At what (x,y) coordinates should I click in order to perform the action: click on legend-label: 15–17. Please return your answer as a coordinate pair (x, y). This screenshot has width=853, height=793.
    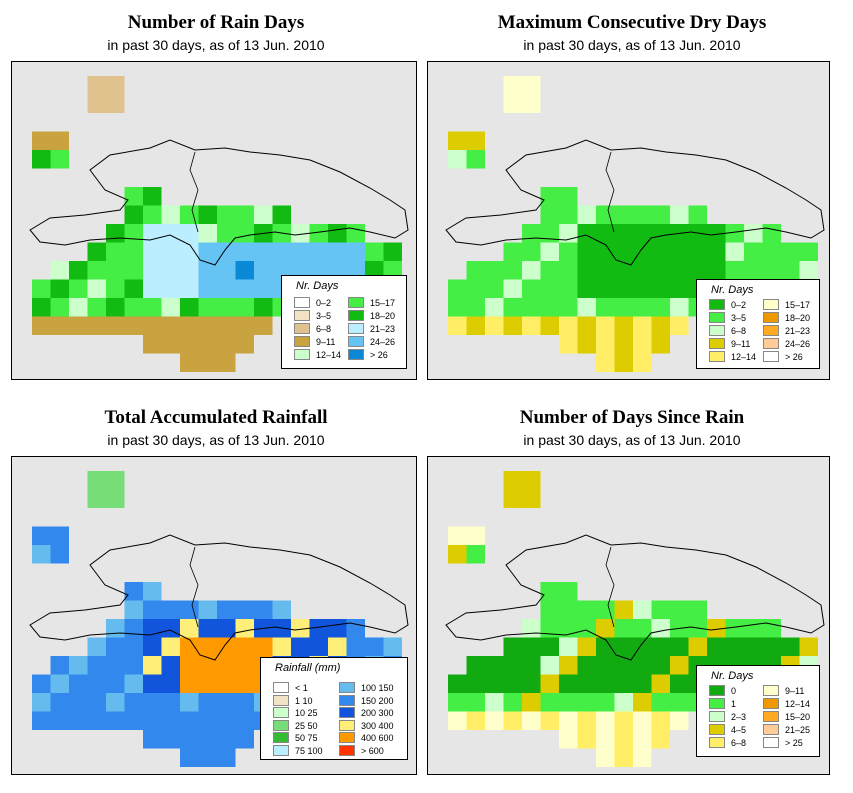
    Looking at the image, I should click on (383, 303).